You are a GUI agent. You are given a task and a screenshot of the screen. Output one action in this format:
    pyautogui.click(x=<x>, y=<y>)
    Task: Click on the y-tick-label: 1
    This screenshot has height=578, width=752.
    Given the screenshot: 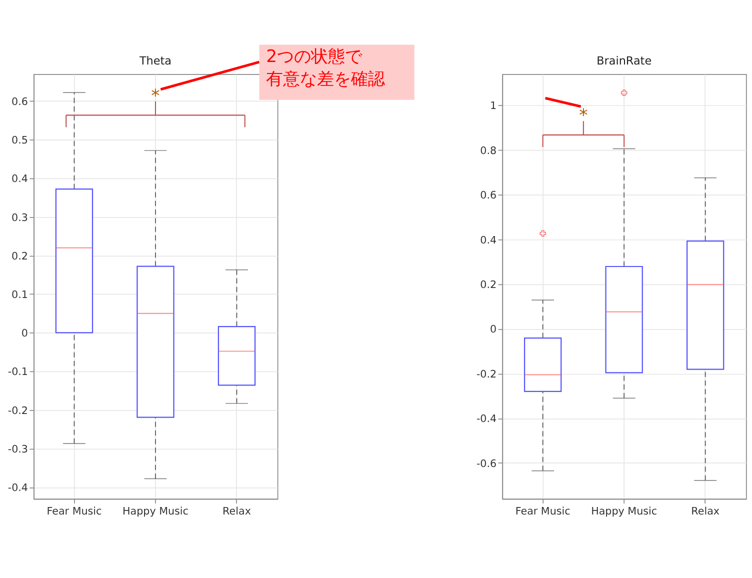 What is the action you would take?
    pyautogui.click(x=493, y=106)
    